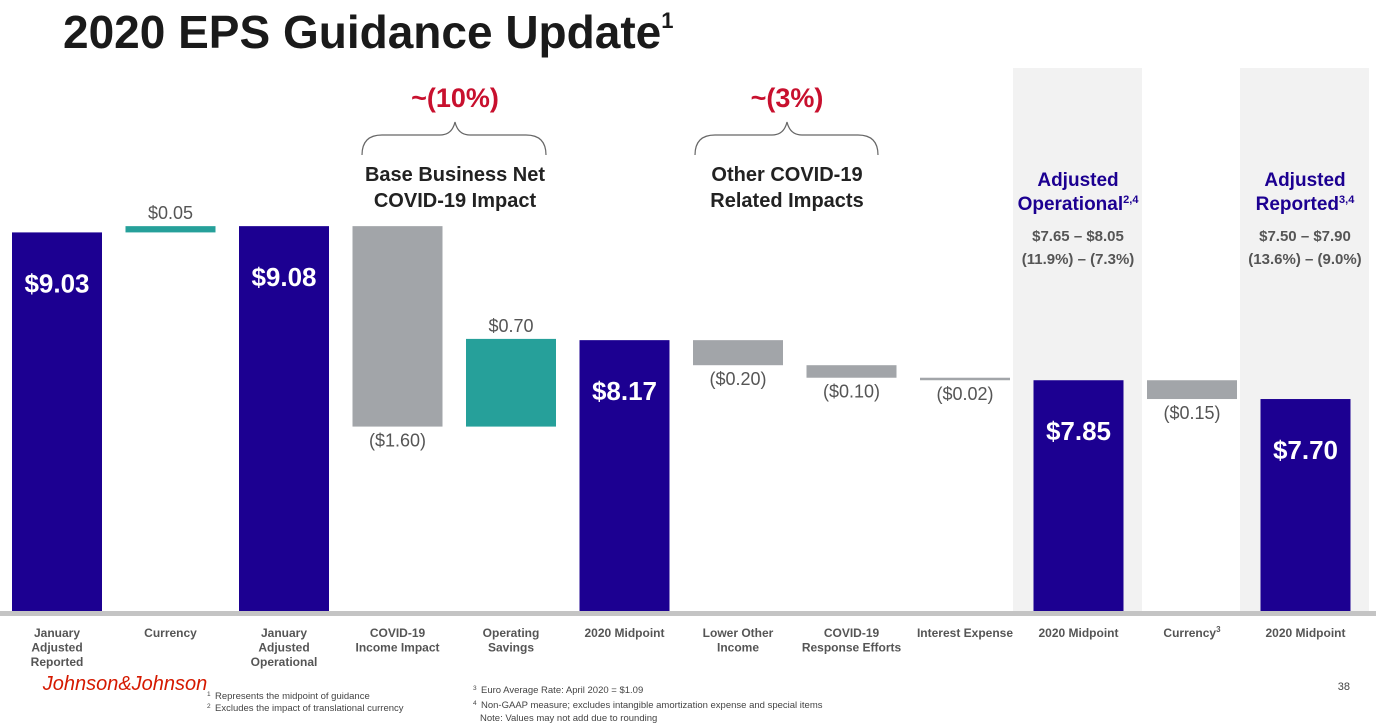 This screenshot has width=1376, height=726. Describe the element at coordinates (624, 391) in the screenshot. I see `value-label: $8.17` at that location.